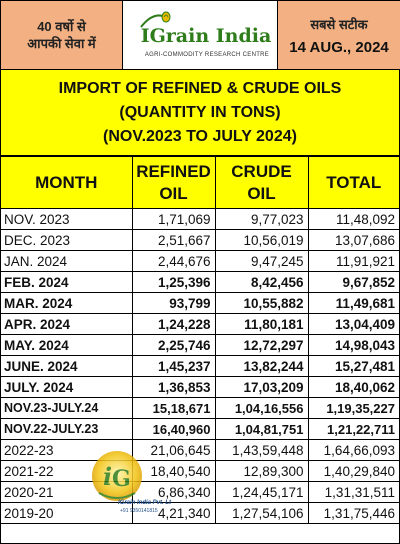 The width and height of the screenshot is (400, 544). What do you see at coordinates (173, 408) in the screenshot?
I see `cell-refined: 15,18,671` at bounding box center [173, 408].